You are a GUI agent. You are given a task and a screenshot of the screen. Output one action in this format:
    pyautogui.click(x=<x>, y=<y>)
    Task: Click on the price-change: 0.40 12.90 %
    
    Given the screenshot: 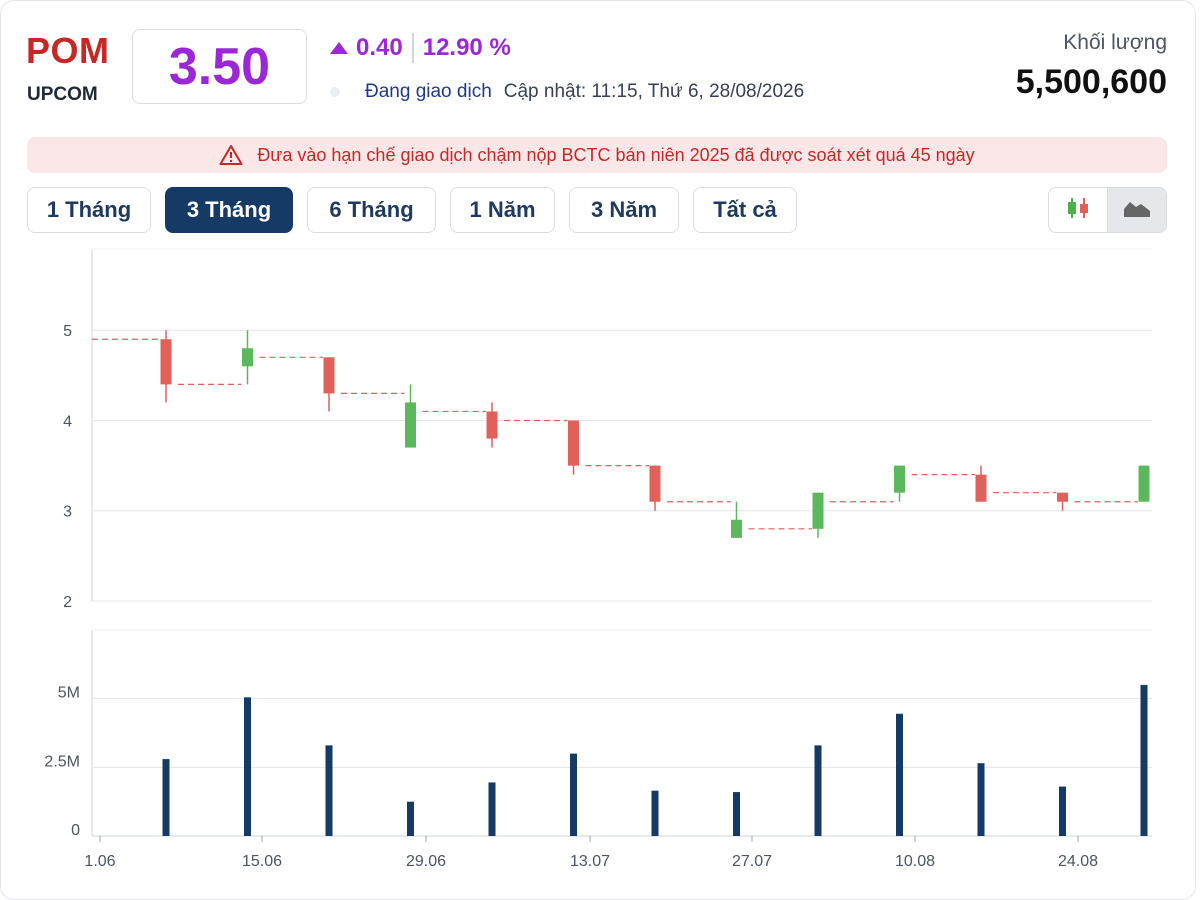 What is the action you would take?
    pyautogui.click(x=420, y=48)
    